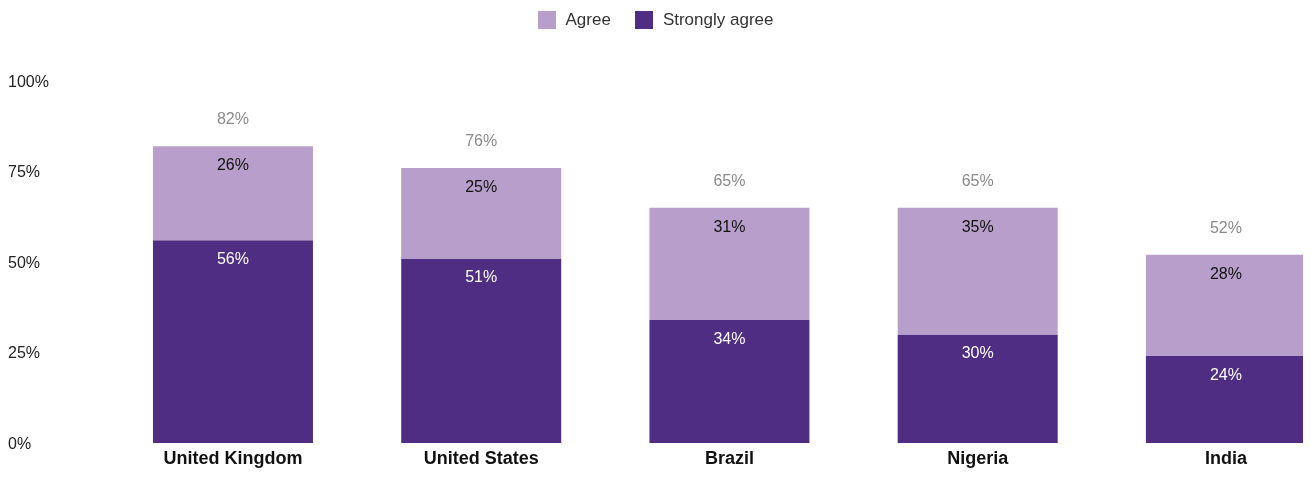  Describe the element at coordinates (20, 443) in the screenshot. I see `y-tick-label: 0%` at that location.